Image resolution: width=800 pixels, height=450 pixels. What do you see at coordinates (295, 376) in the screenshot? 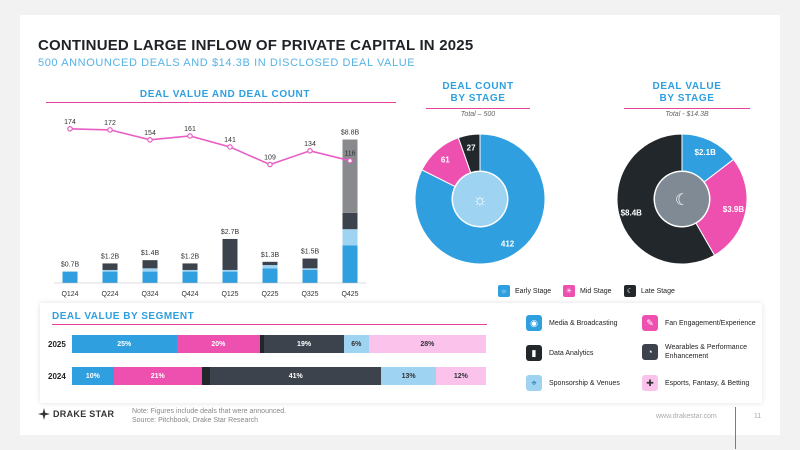
I see `segment-bar-part: 41%` at bounding box center [295, 376].